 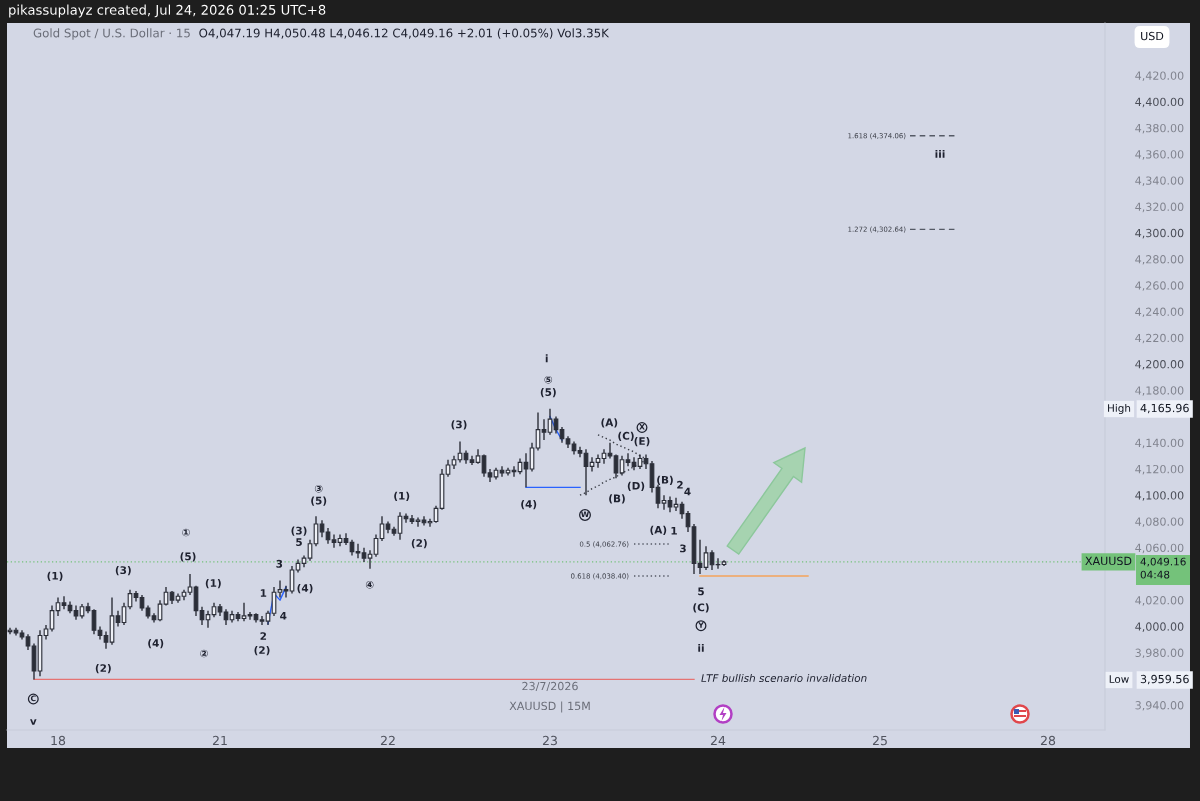 What do you see at coordinates (1159, 207) in the screenshot?
I see `y-tick-label: 4,320.00` at bounding box center [1159, 207].